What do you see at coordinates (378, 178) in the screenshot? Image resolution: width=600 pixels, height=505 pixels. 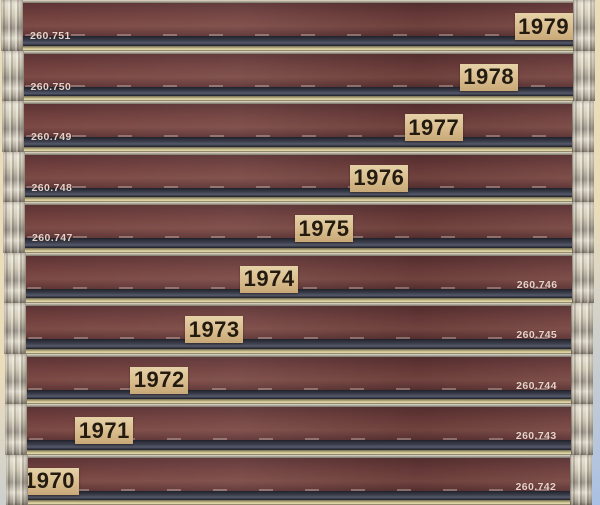 I see `year-label-sticker: 1976` at bounding box center [378, 178].